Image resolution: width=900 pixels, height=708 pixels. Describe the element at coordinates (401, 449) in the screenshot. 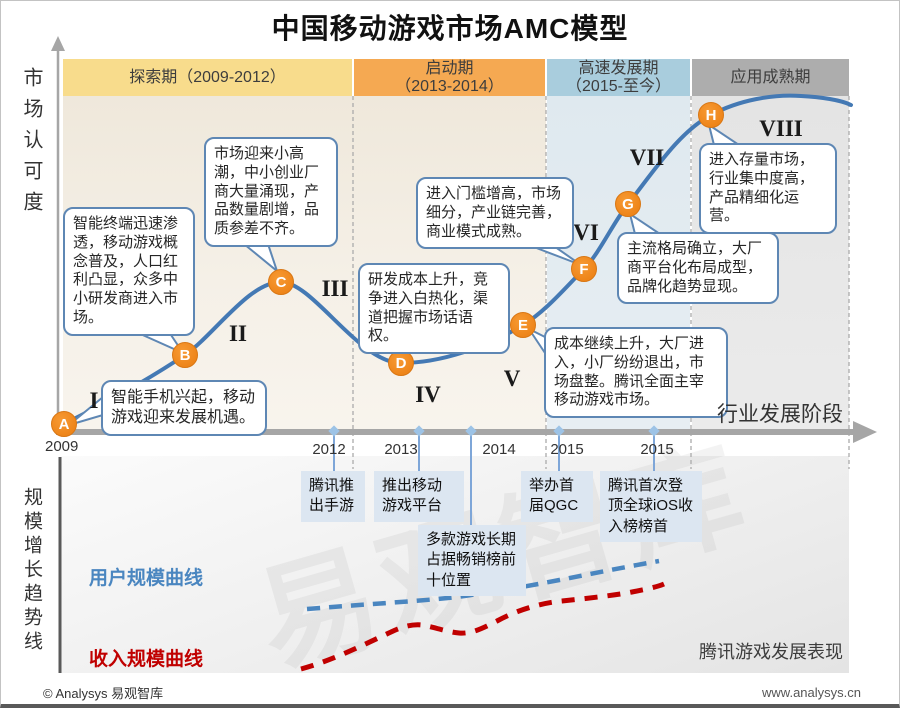

I see `year-label-2013: 2013` at that location.